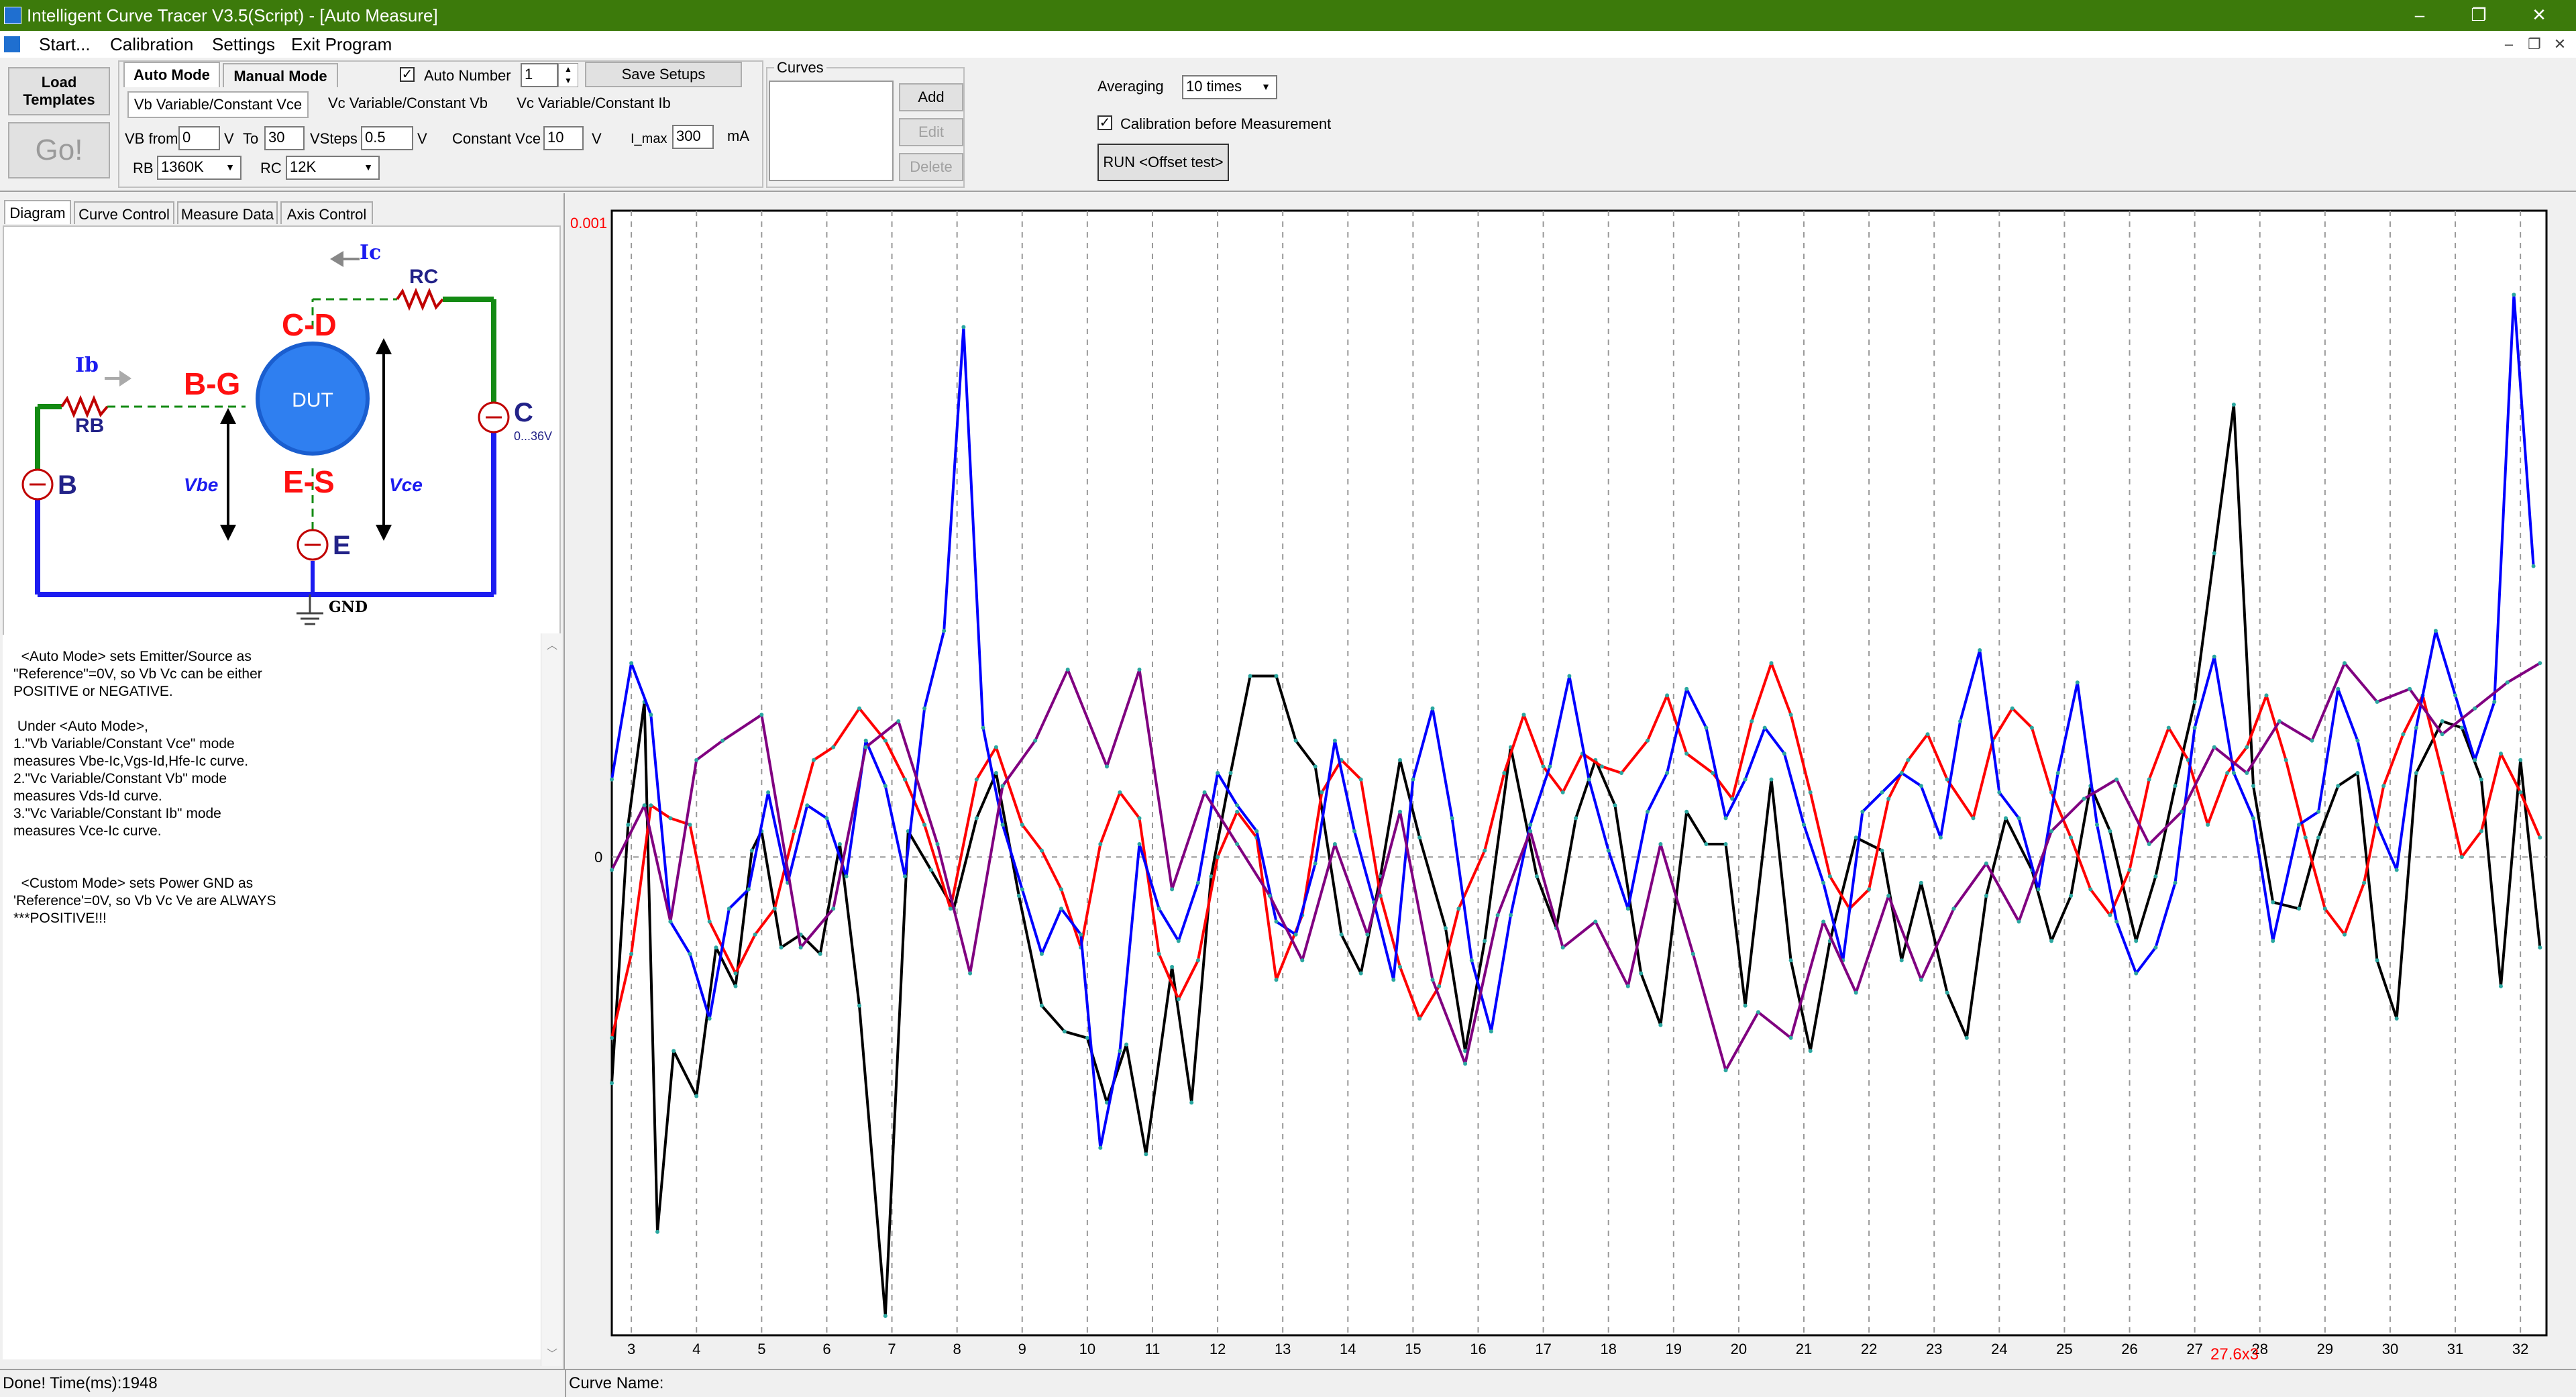 The width and height of the screenshot is (2576, 1397). What do you see at coordinates (1104, 122) in the screenshot?
I see `calibration-checkbox: ✓` at bounding box center [1104, 122].